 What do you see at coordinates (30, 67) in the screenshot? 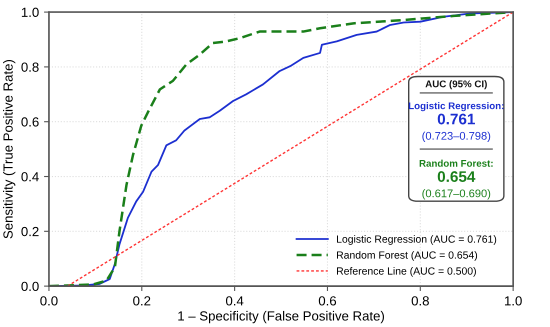
I see `y-tick-label: 0.8` at bounding box center [30, 67].